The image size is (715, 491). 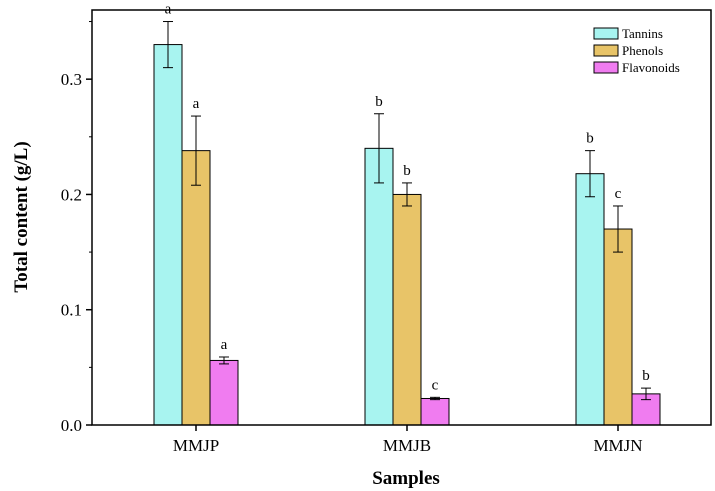 I want to click on legend-label-flavonoids: Flavonoids, so click(x=651, y=67).